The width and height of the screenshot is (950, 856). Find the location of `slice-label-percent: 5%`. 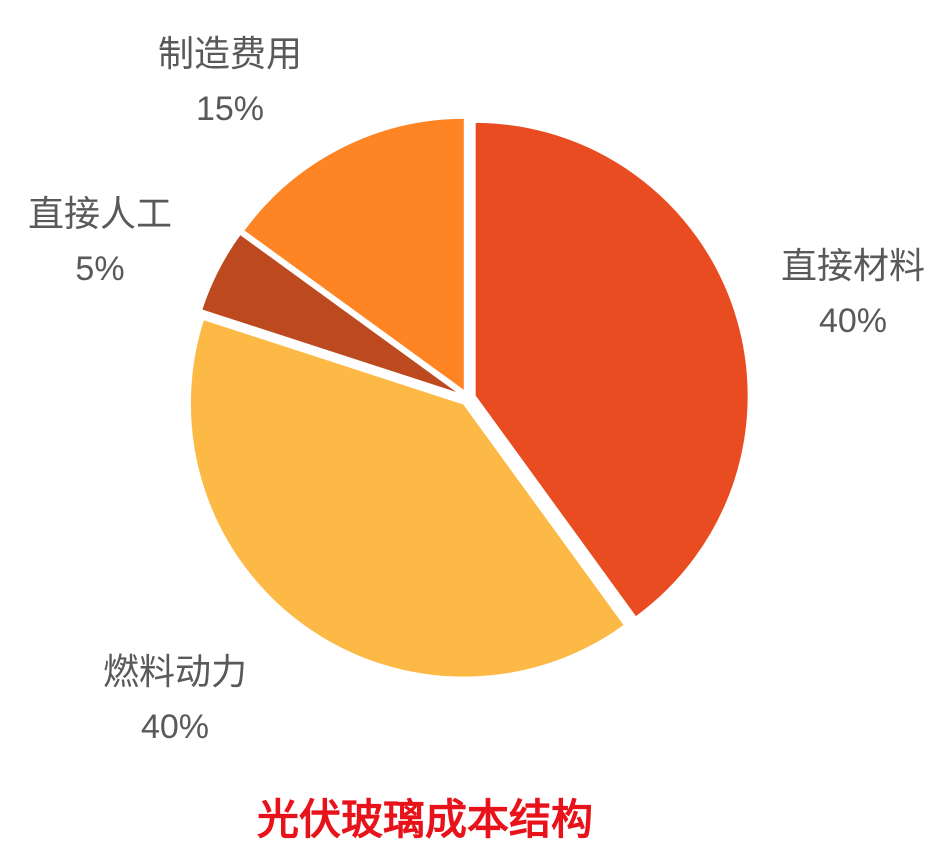

slice-label-percent: 5% is located at coordinates (100, 269).